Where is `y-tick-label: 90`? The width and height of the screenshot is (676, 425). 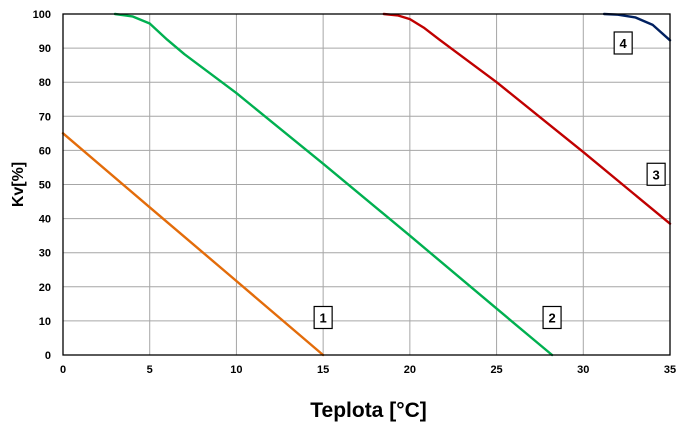 y-tick-label: 90 is located at coordinates (45, 49).